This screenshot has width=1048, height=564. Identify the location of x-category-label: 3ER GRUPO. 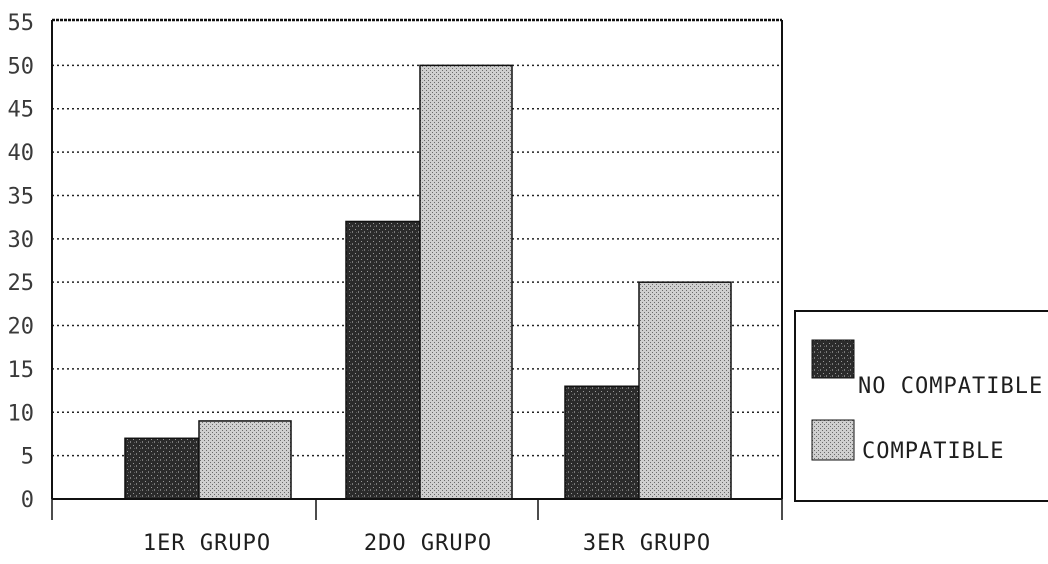
(647, 543).